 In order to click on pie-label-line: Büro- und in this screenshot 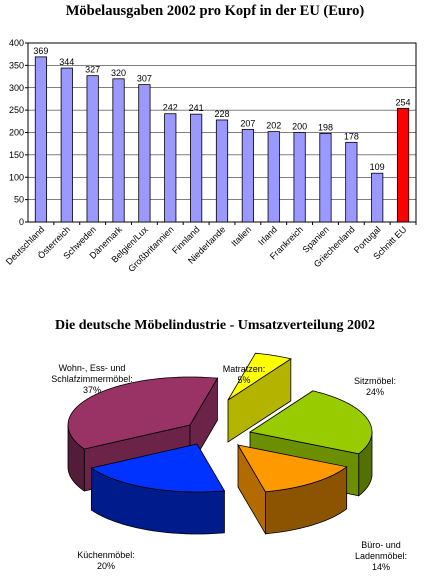, I will do `click(381, 545)`.